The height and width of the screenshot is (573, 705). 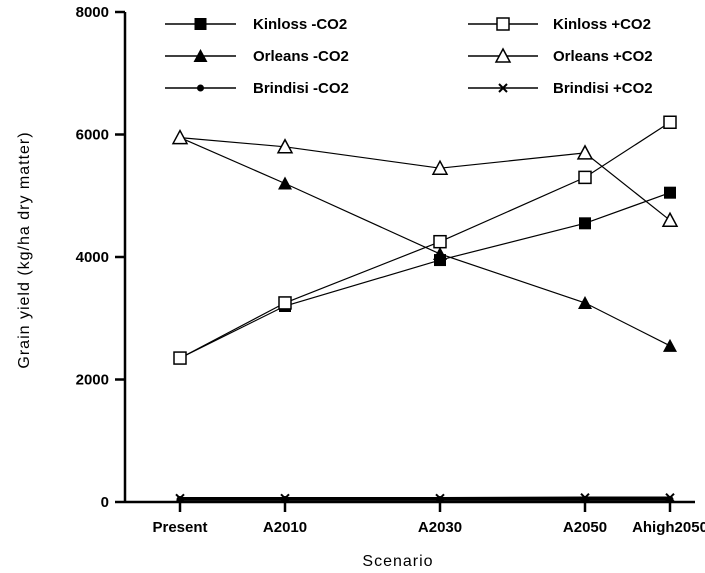 I want to click on legend-label: Kinloss +CO2, so click(x=602, y=24).